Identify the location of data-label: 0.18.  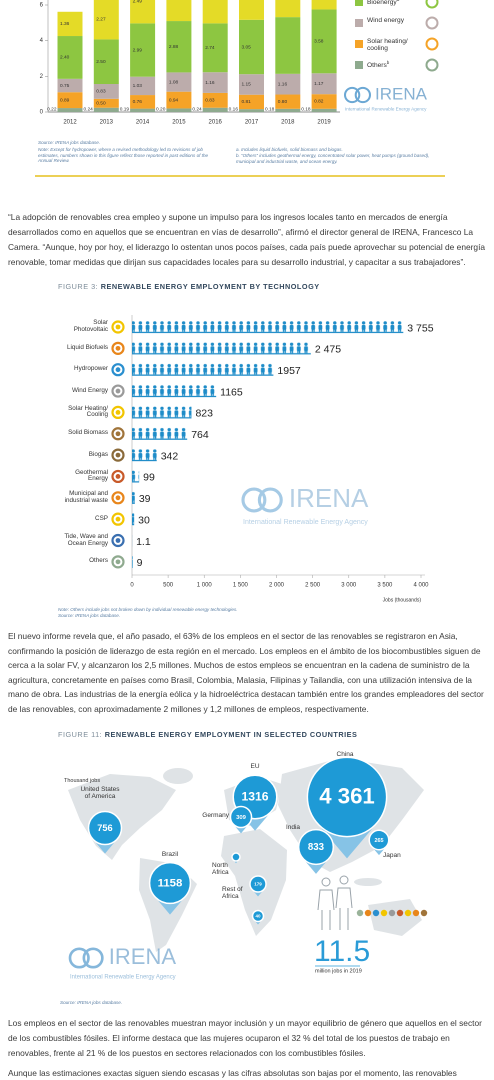
(306, 109).